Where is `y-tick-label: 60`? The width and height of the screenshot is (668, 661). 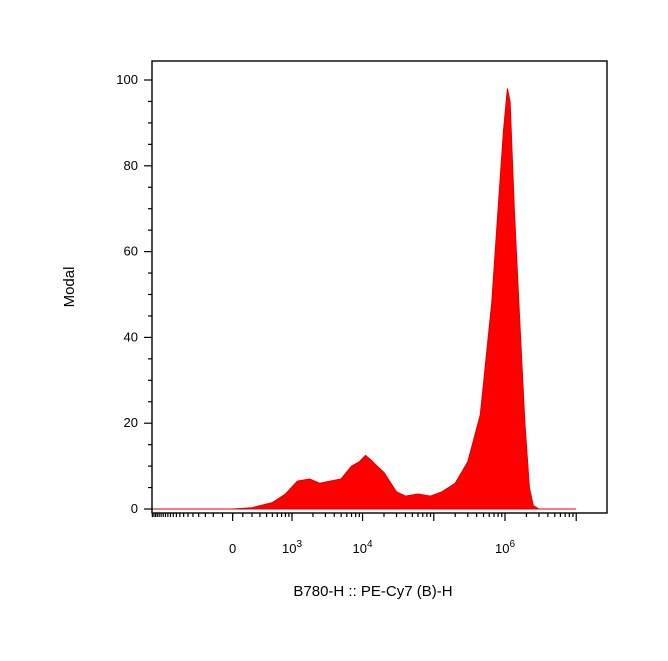 y-tick-label: 60 is located at coordinates (131, 251).